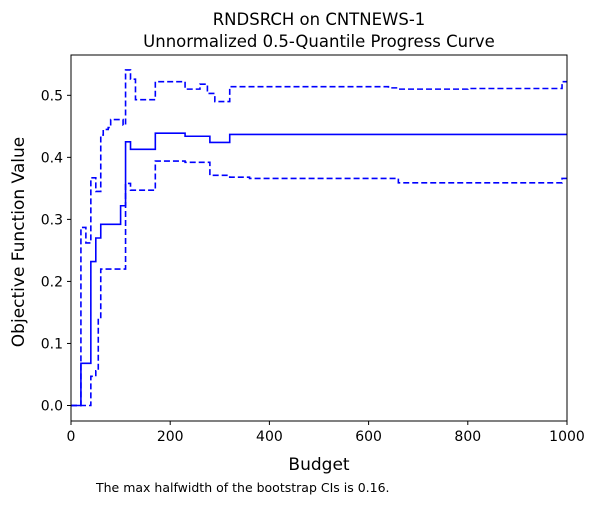 The width and height of the screenshot is (598, 505). I want to click on x-tick-label: 600, so click(368, 437).